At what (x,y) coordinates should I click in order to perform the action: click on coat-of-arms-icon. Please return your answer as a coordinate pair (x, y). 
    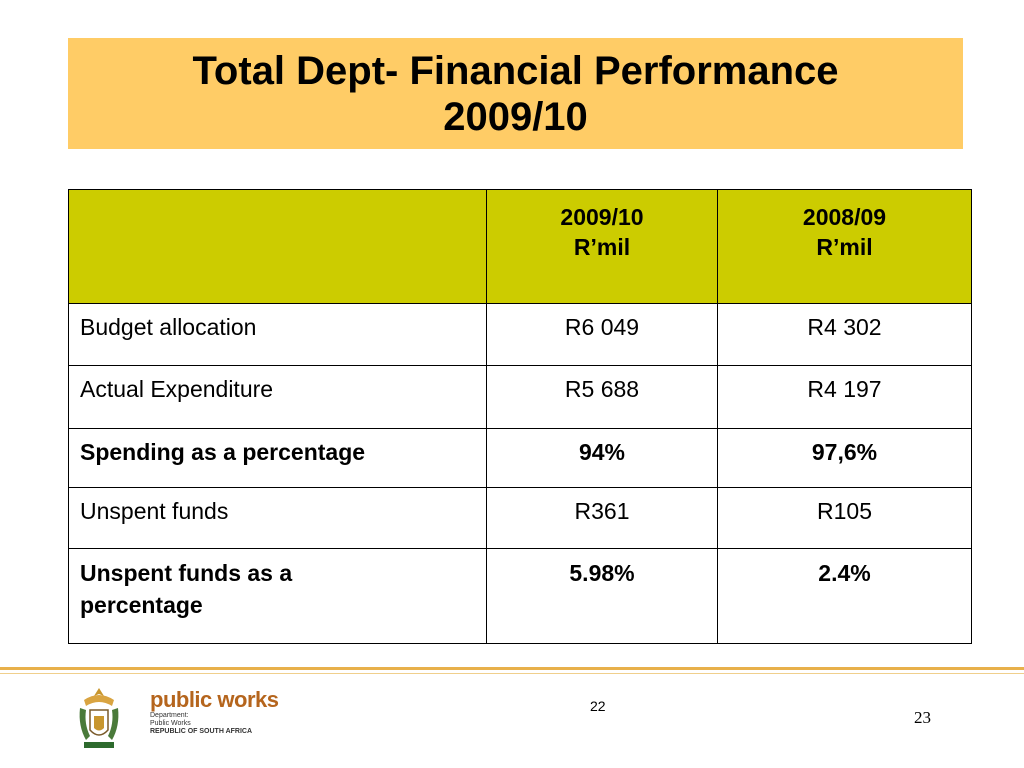
    Looking at the image, I should click on (99, 718).